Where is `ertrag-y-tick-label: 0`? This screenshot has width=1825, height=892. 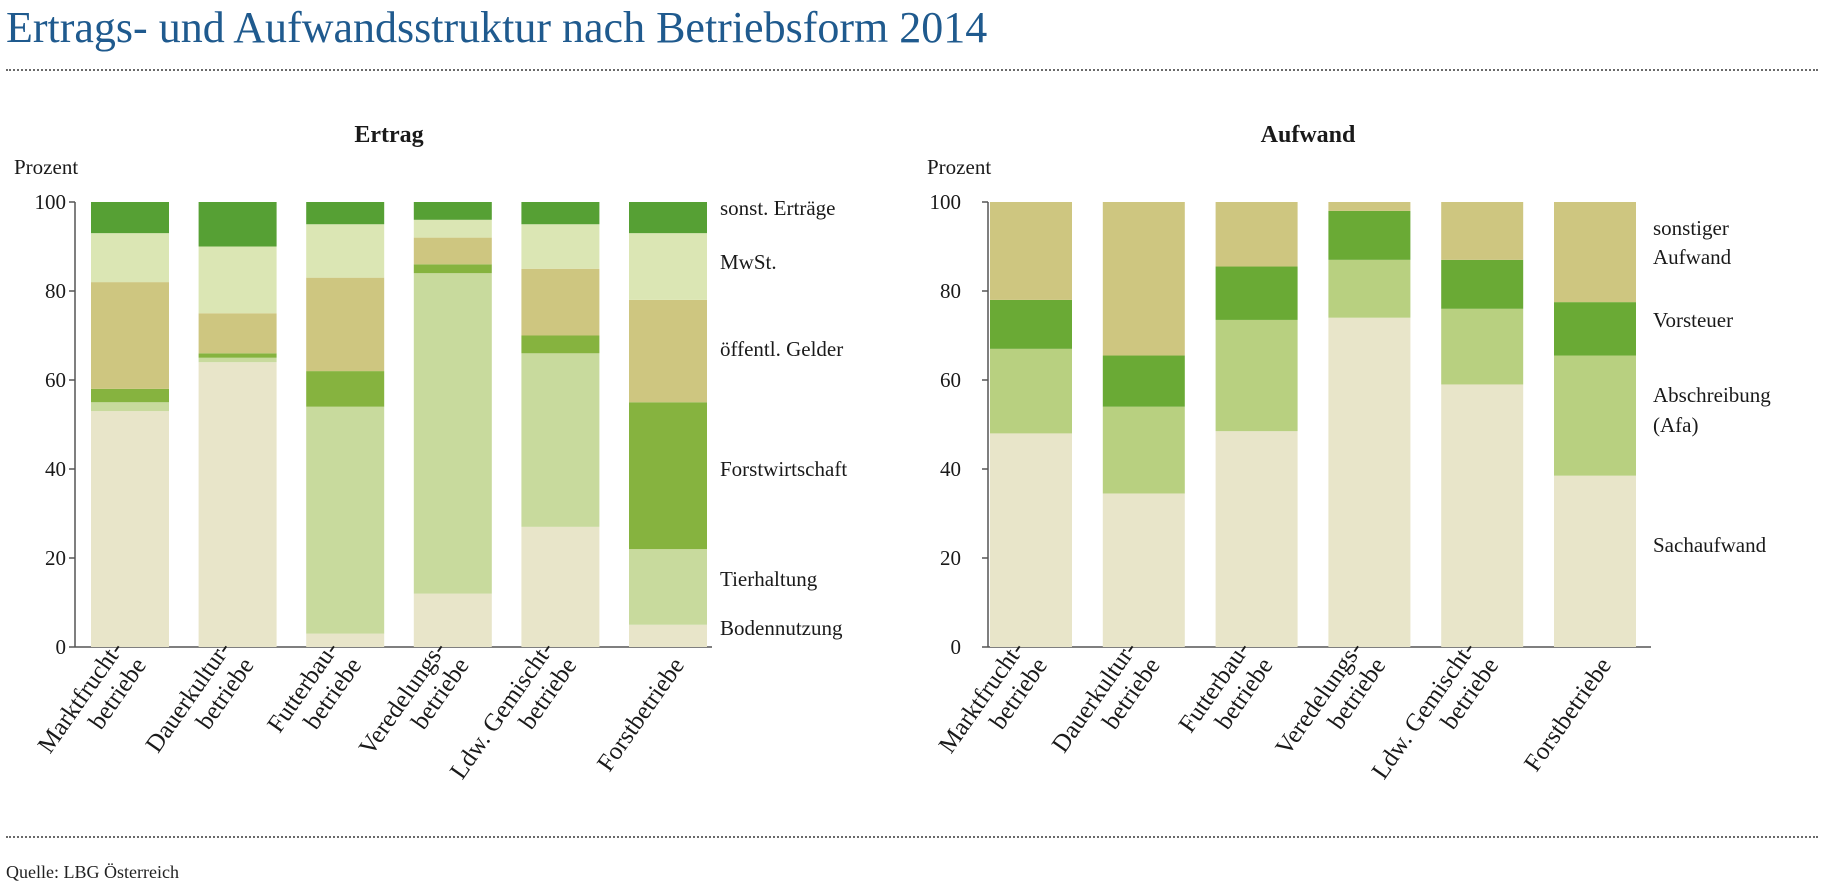
ertrag-y-tick-label: 0 is located at coordinates (61, 647).